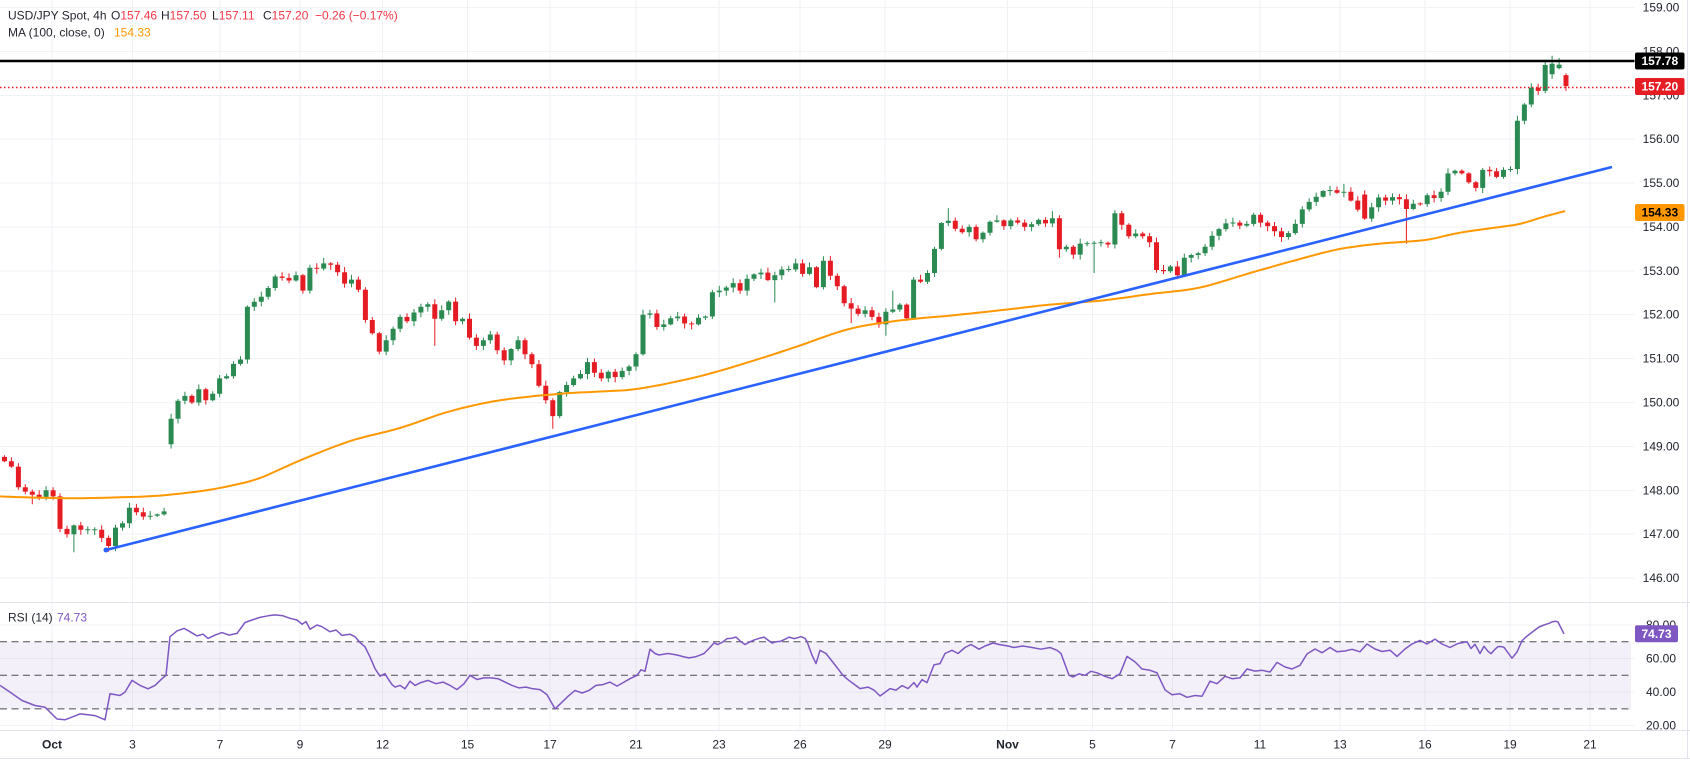  Describe the element at coordinates (1661, 183) in the screenshot. I see `svg-text: 155.00` at that location.